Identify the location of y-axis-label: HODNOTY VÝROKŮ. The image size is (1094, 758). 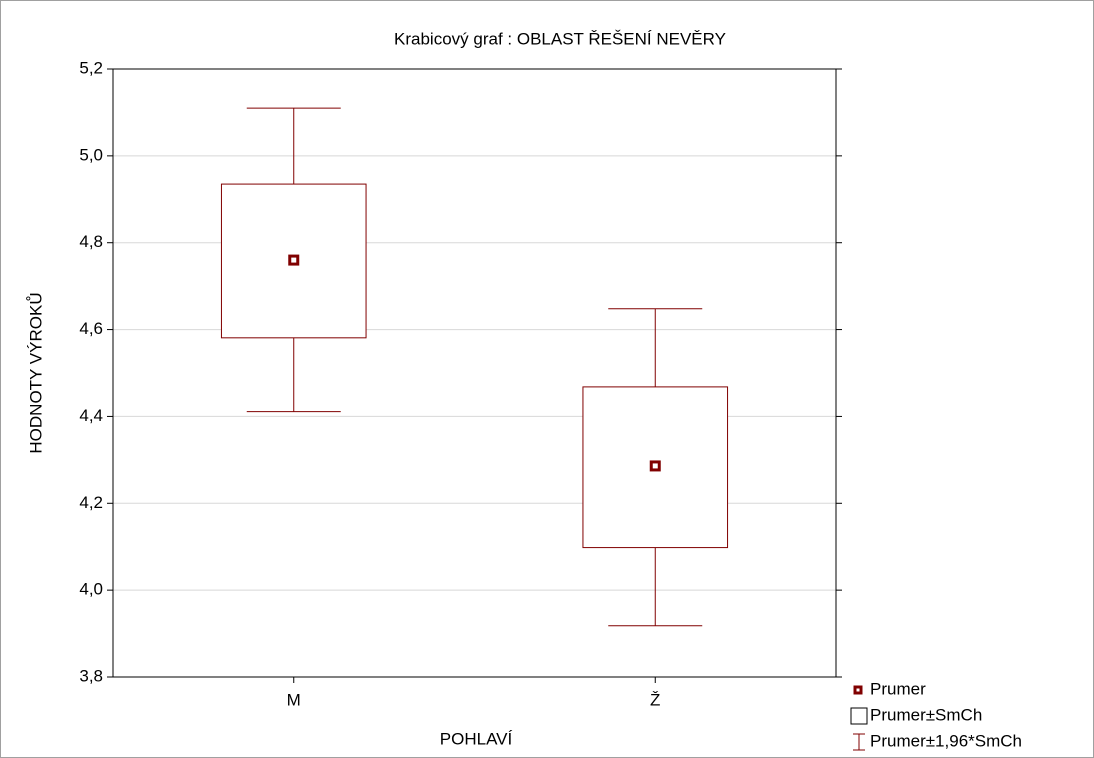
(35, 372).